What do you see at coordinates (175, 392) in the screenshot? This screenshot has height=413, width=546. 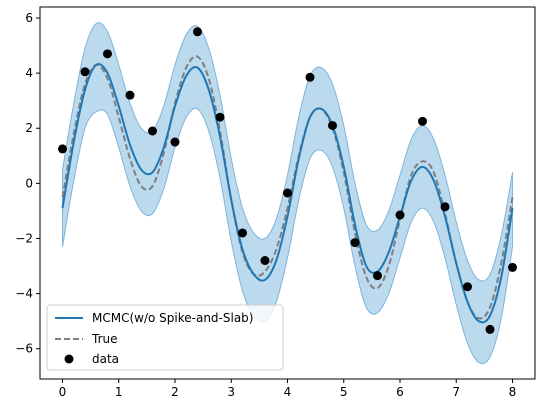 I see `x-tick-label: 2` at bounding box center [175, 392].